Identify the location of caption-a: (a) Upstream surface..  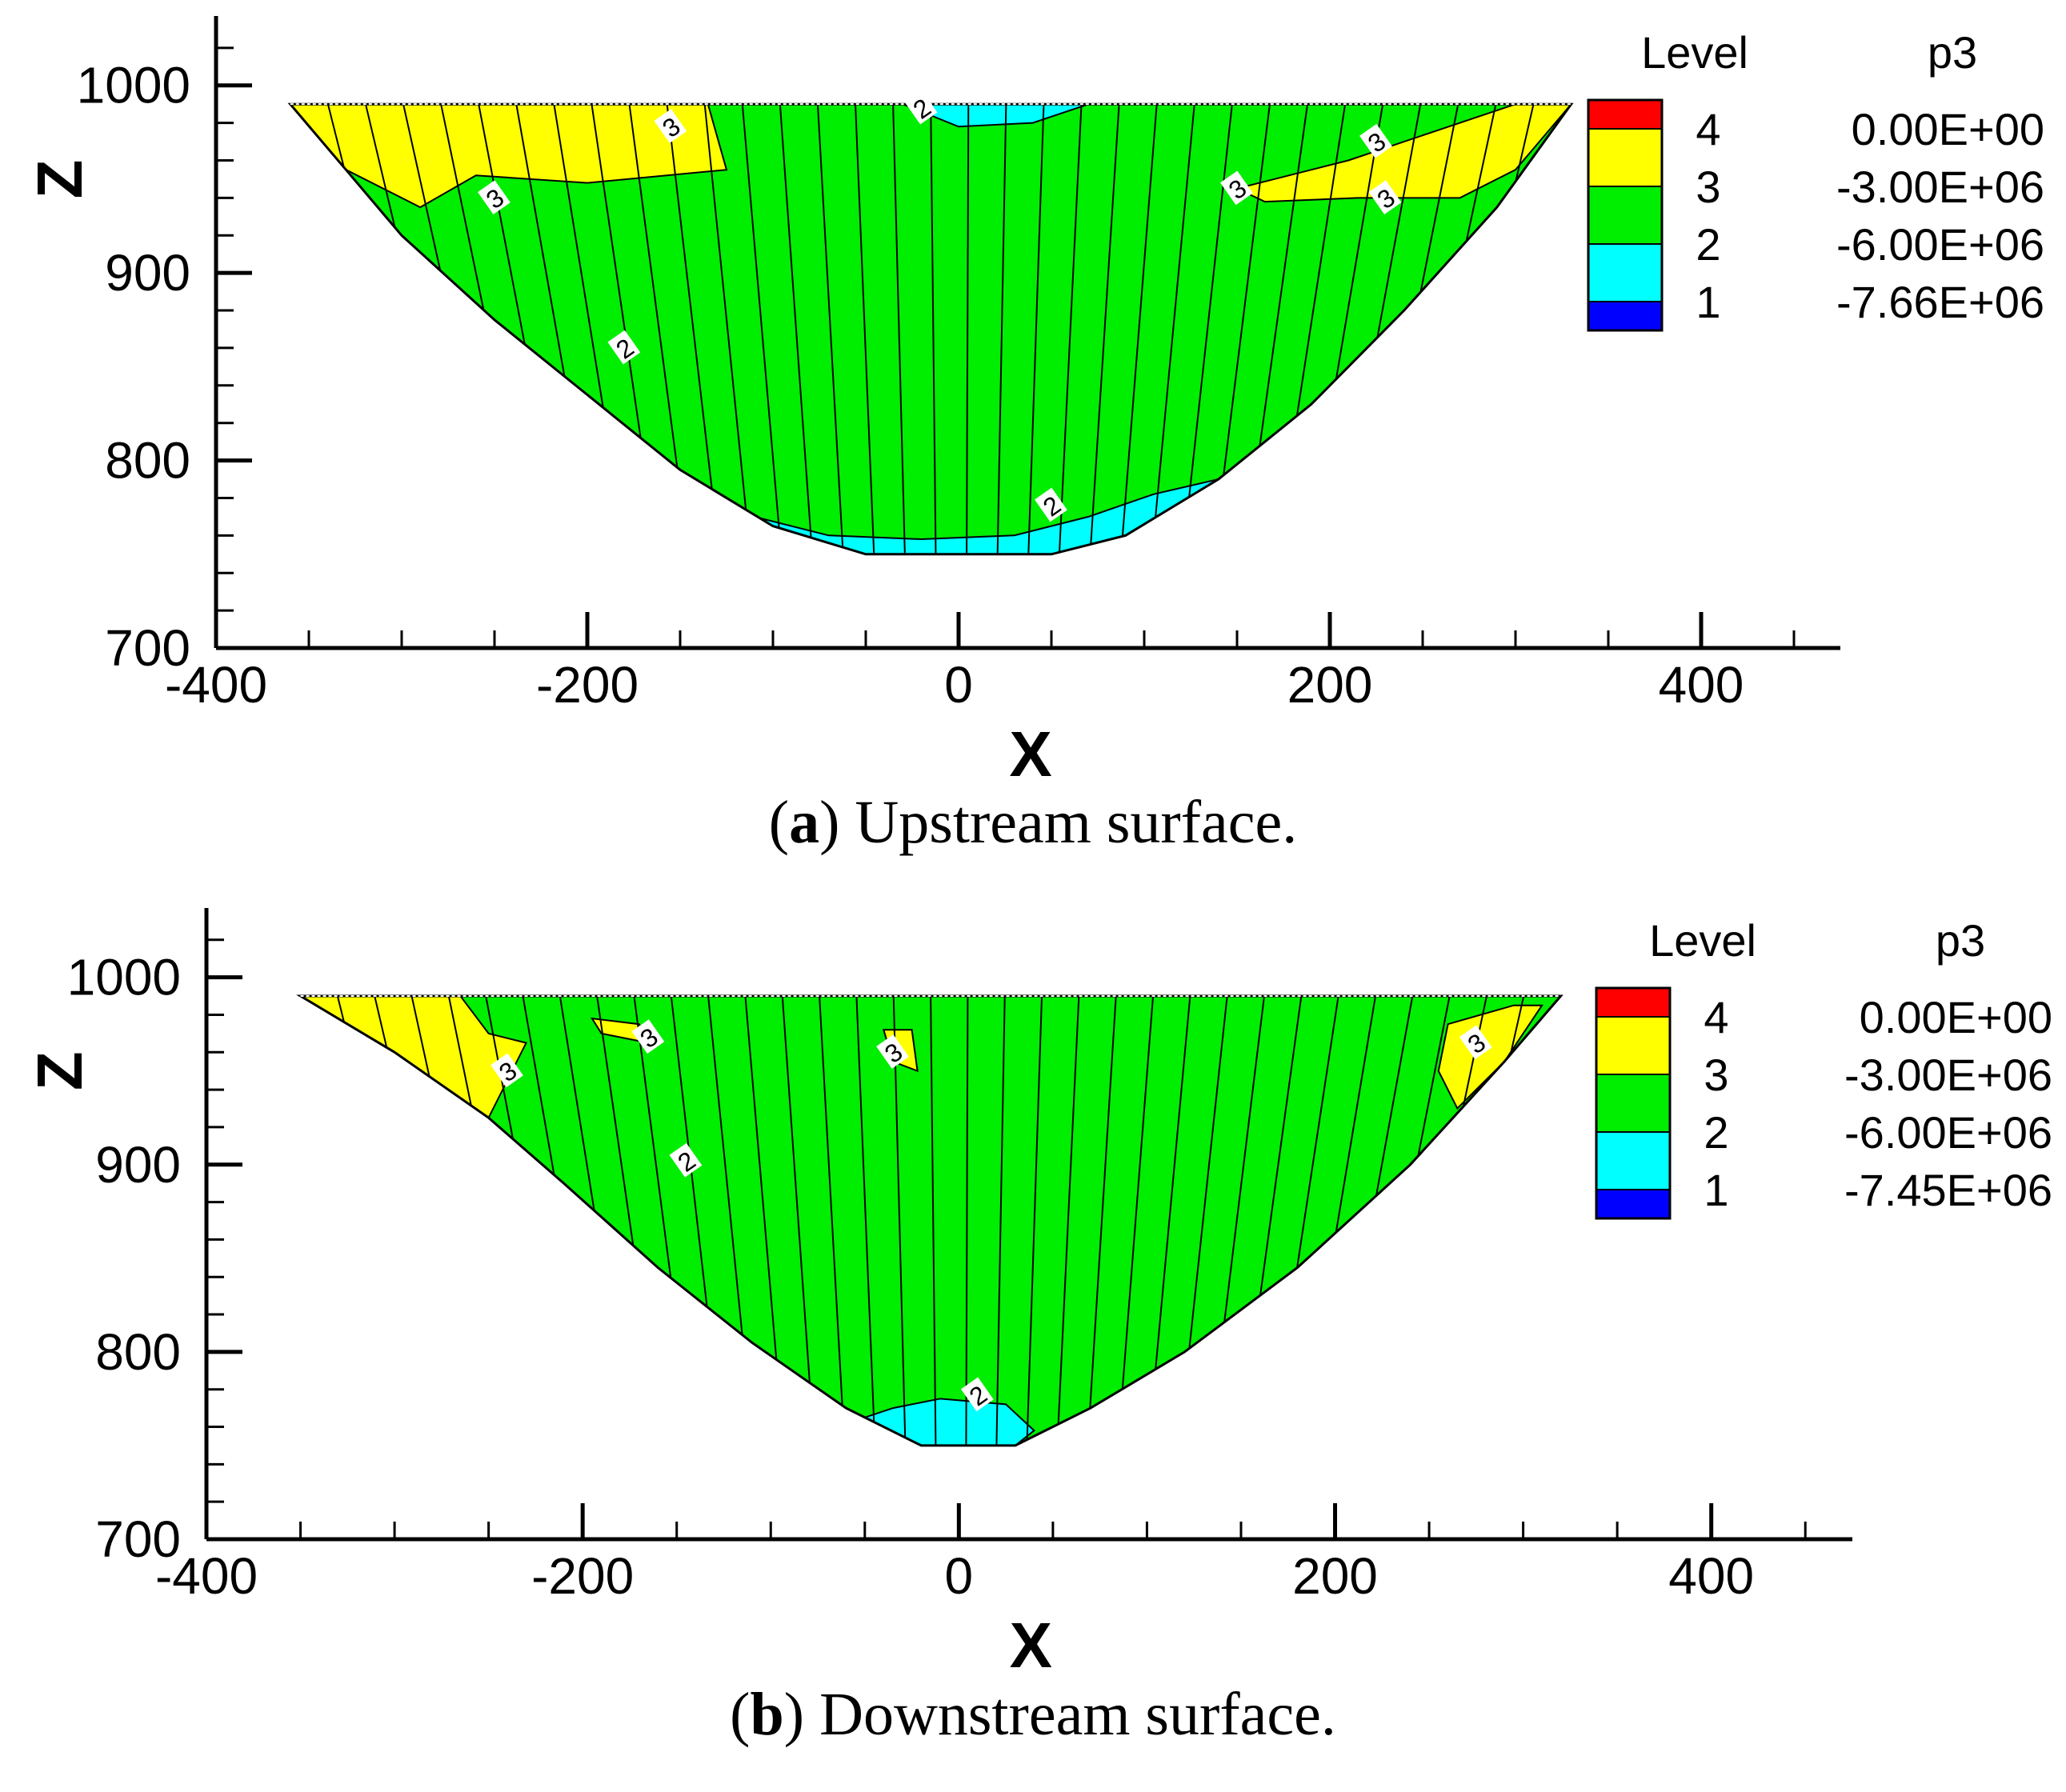
(1033, 822).